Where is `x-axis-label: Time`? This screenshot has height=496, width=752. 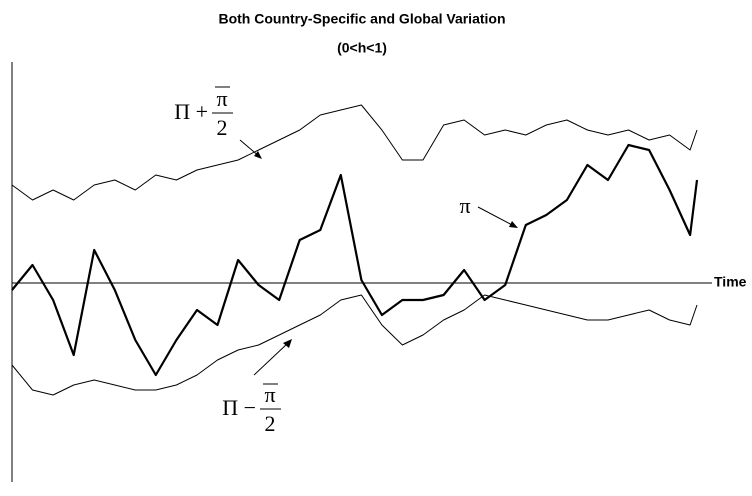 x-axis-label: Time is located at coordinates (730, 282).